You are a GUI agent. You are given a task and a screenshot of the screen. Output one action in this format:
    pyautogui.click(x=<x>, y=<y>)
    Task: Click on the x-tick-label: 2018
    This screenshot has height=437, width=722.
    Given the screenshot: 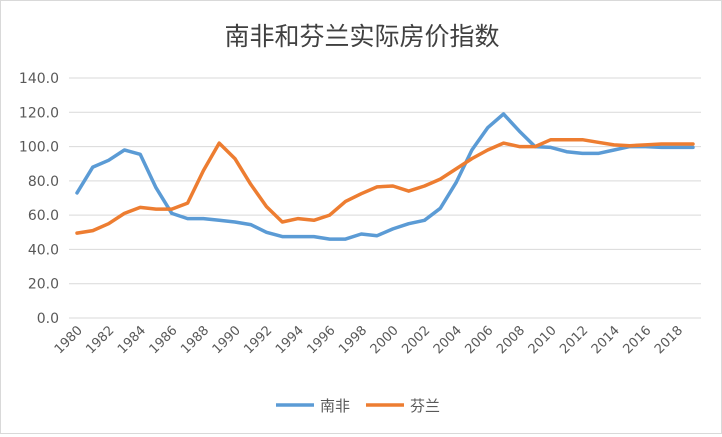 What is the action you would take?
    pyautogui.click(x=669, y=340)
    